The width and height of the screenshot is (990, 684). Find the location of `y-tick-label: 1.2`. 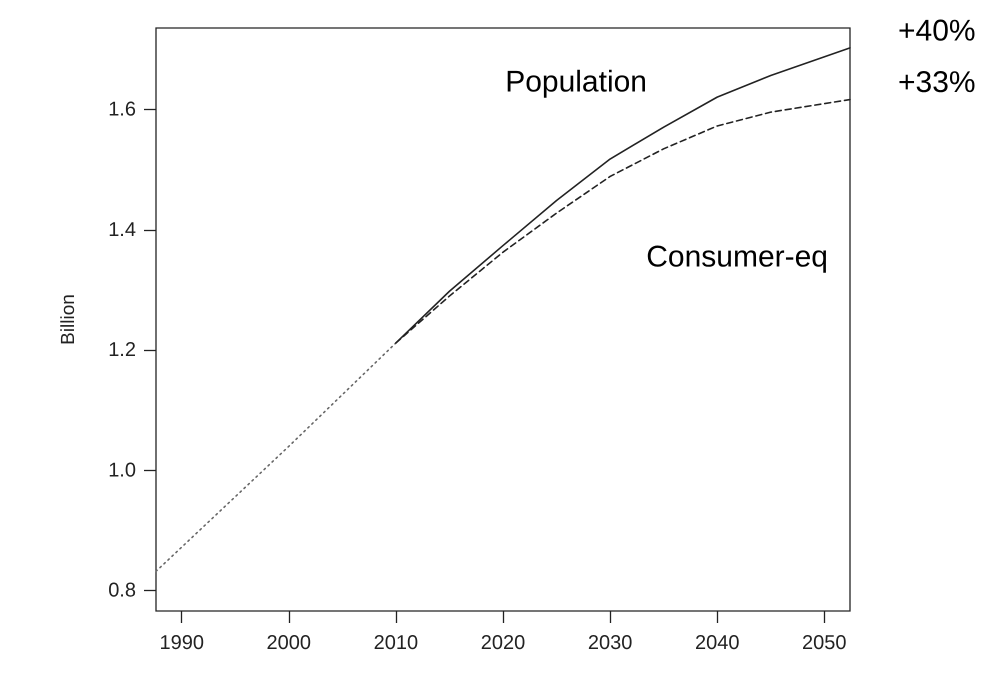

y-tick-label: 1.2 is located at coordinates (122, 350).